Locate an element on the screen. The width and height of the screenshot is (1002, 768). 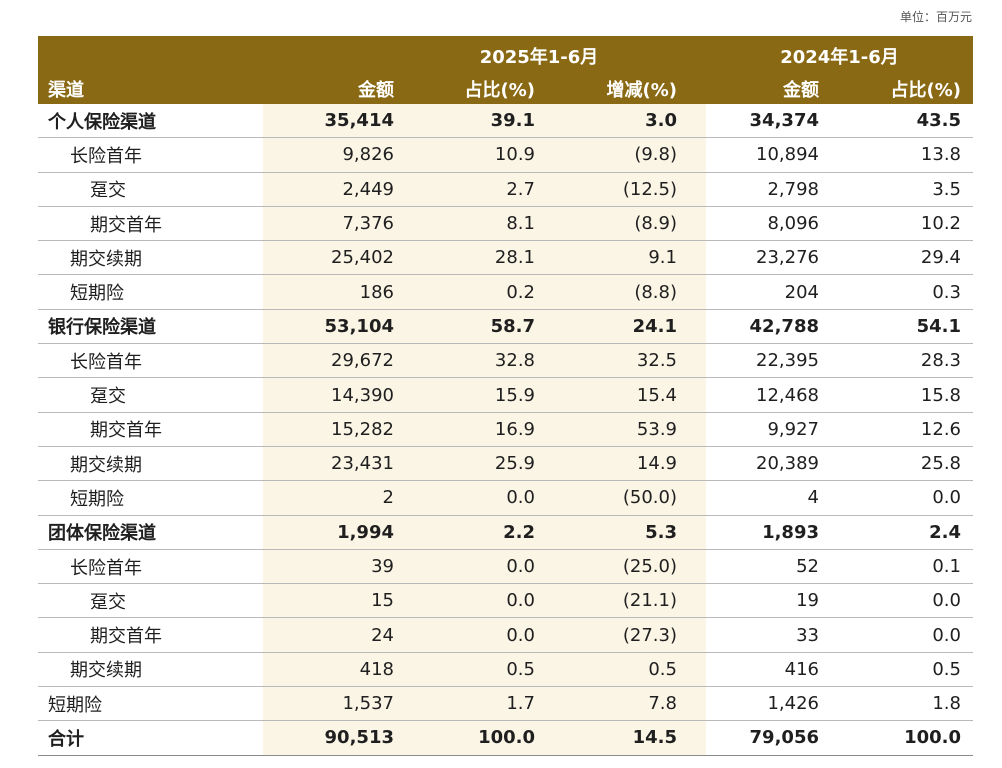
amount-prior-cell: 416 is located at coordinates (801, 669).